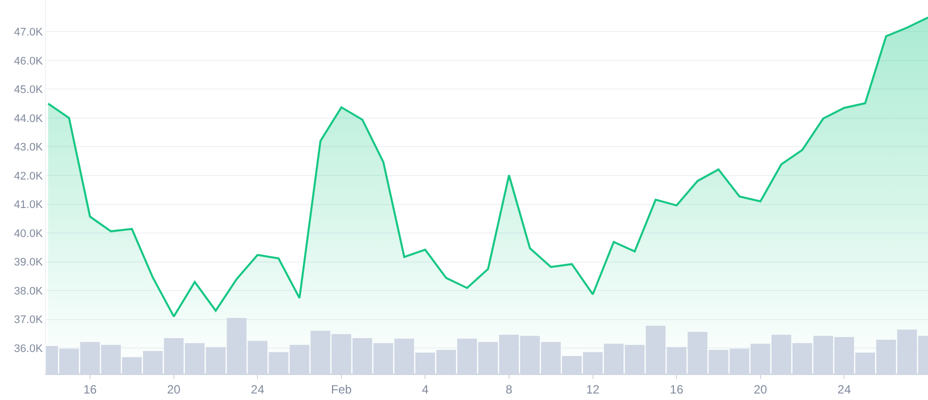 This screenshot has height=400, width=928. What do you see at coordinates (29, 262) in the screenshot?
I see `y-tick-label: 39.0K` at bounding box center [29, 262].